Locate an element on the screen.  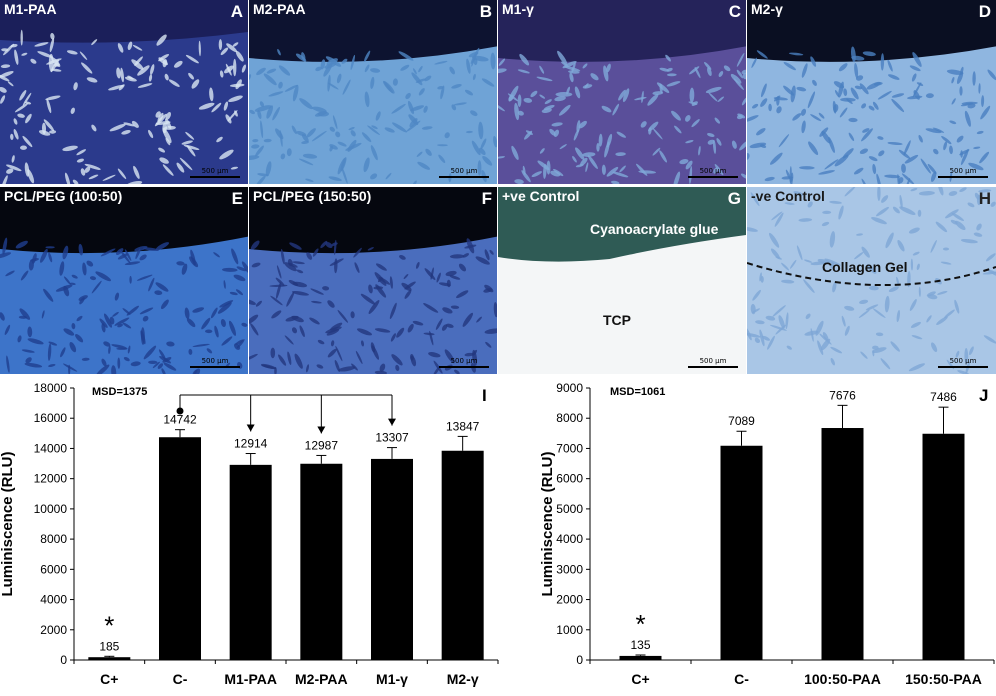
bar is located at coordinates (842, 544).